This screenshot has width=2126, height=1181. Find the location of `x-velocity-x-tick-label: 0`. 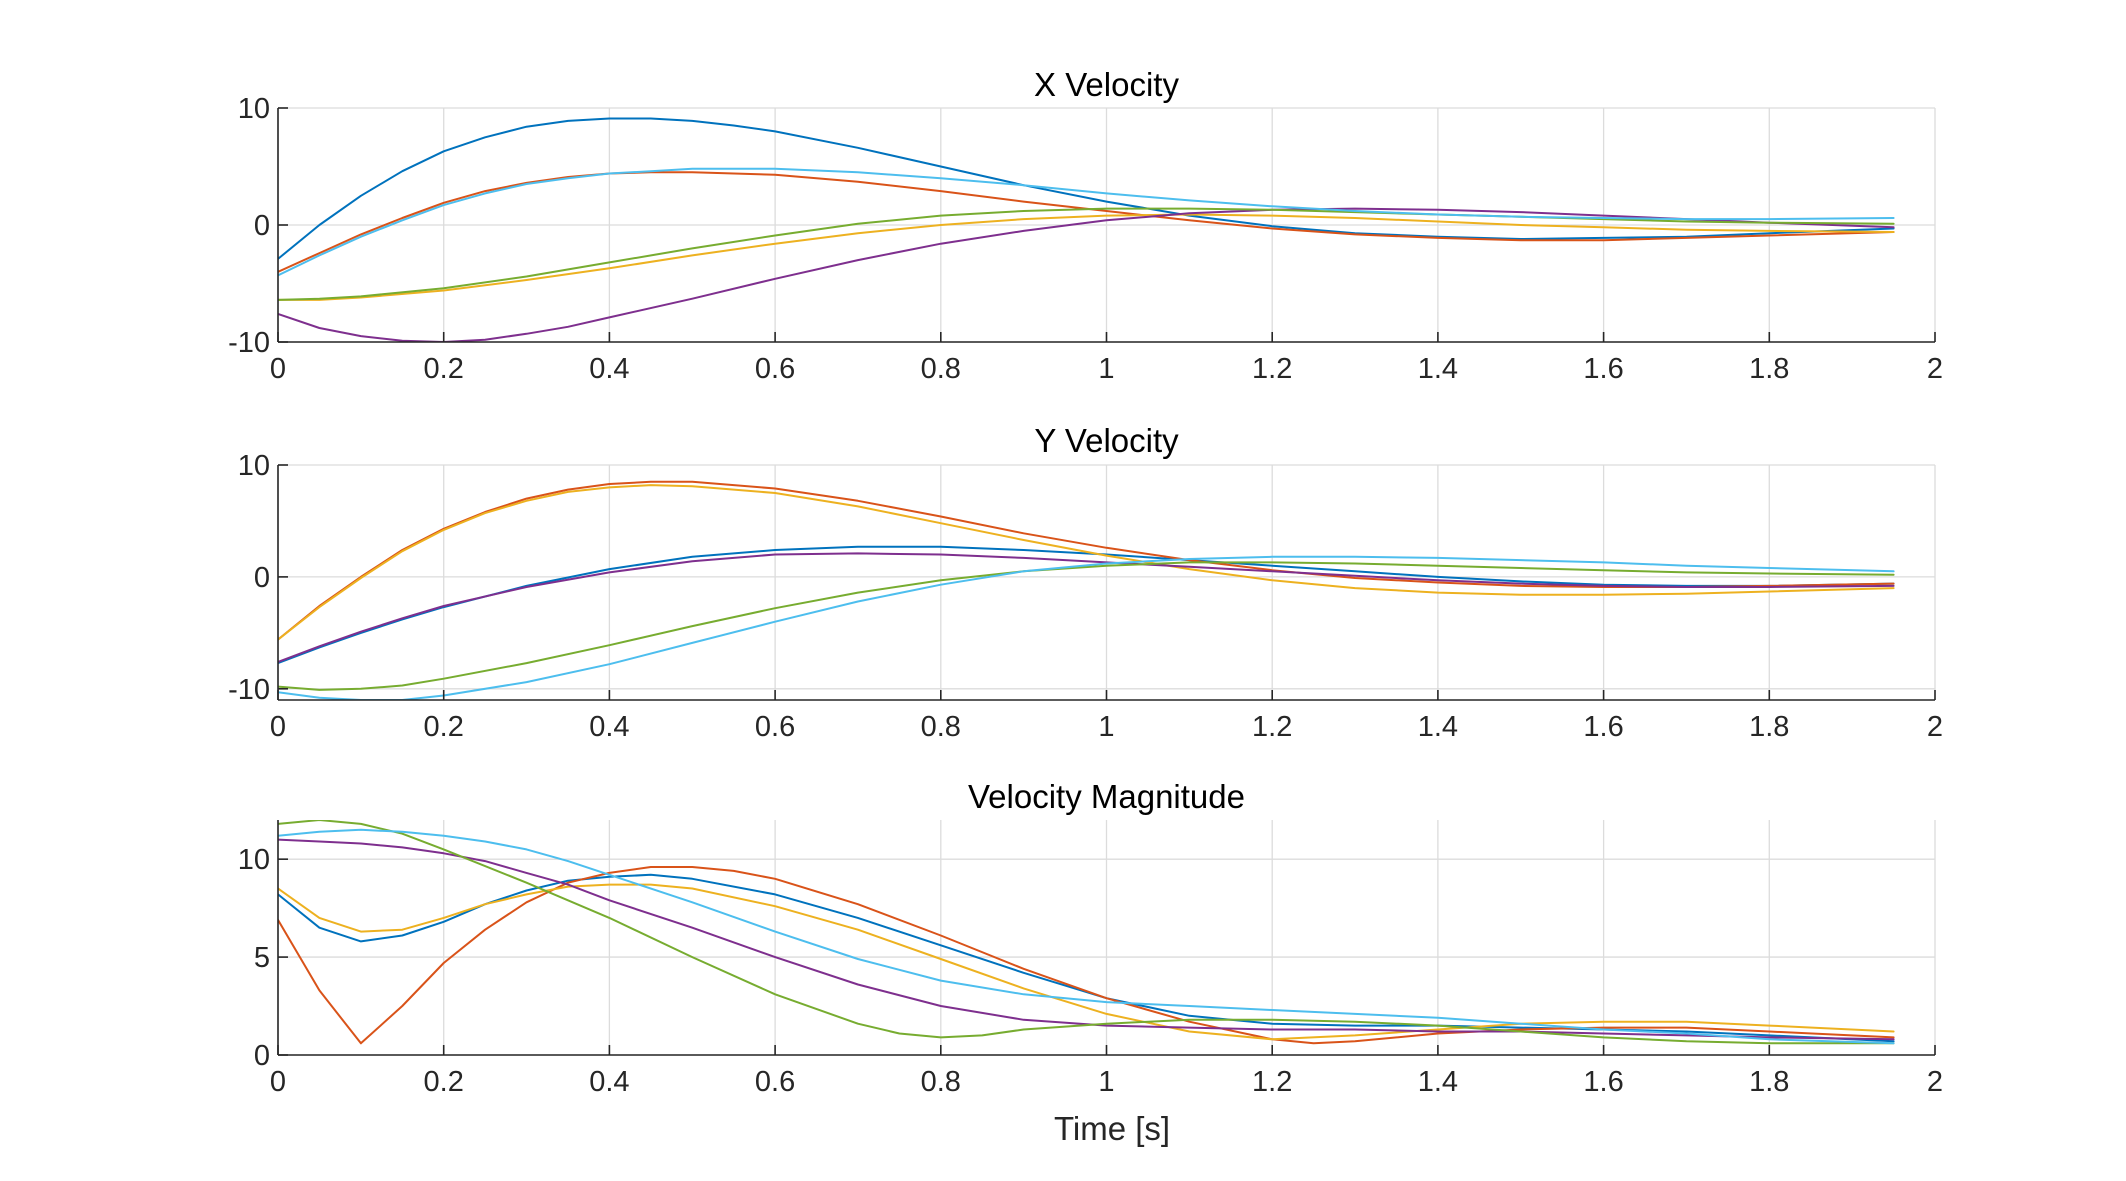

x-velocity-x-tick-label: 0 is located at coordinates (278, 369).